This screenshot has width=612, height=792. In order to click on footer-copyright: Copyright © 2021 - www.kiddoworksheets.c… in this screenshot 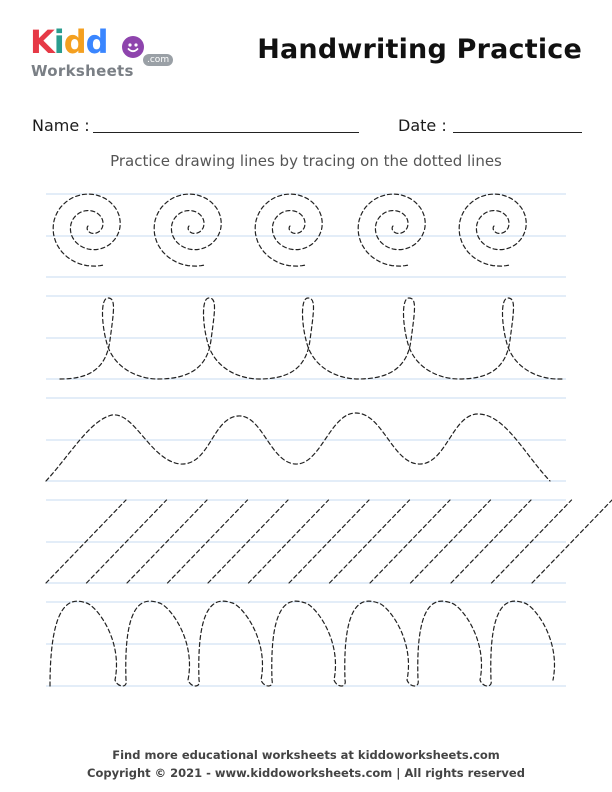, I will do `click(306, 773)`.